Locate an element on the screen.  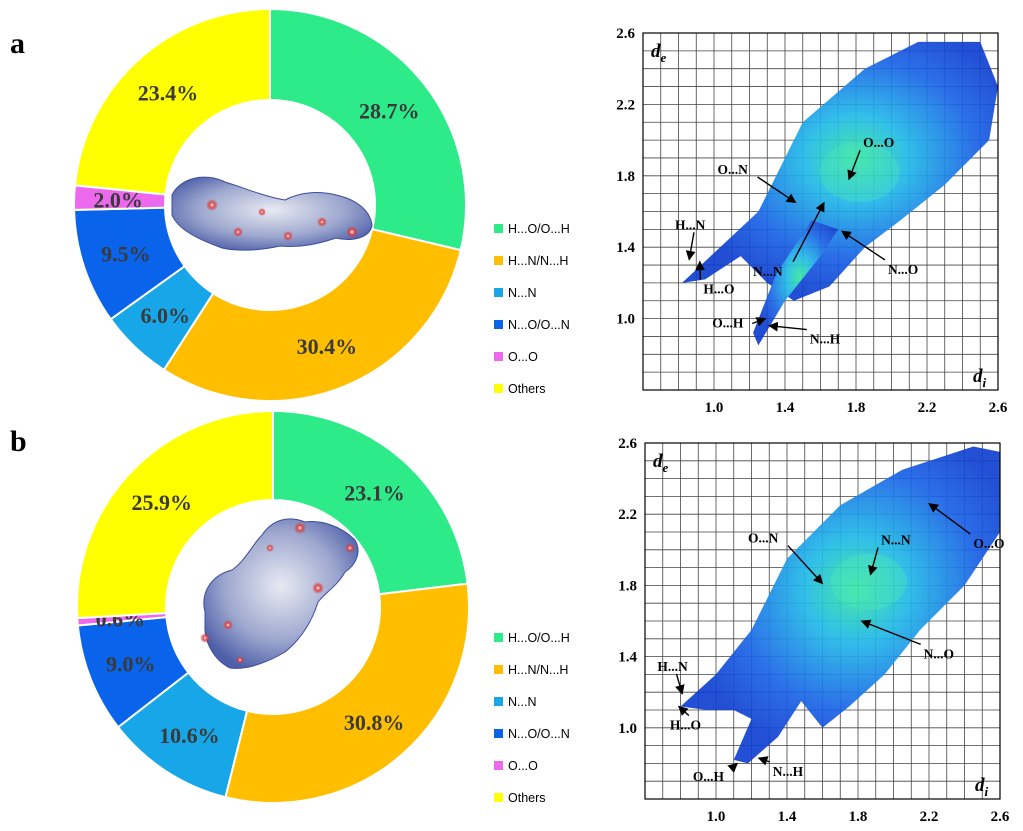
slice-label: 10.6% is located at coordinates (189, 735).